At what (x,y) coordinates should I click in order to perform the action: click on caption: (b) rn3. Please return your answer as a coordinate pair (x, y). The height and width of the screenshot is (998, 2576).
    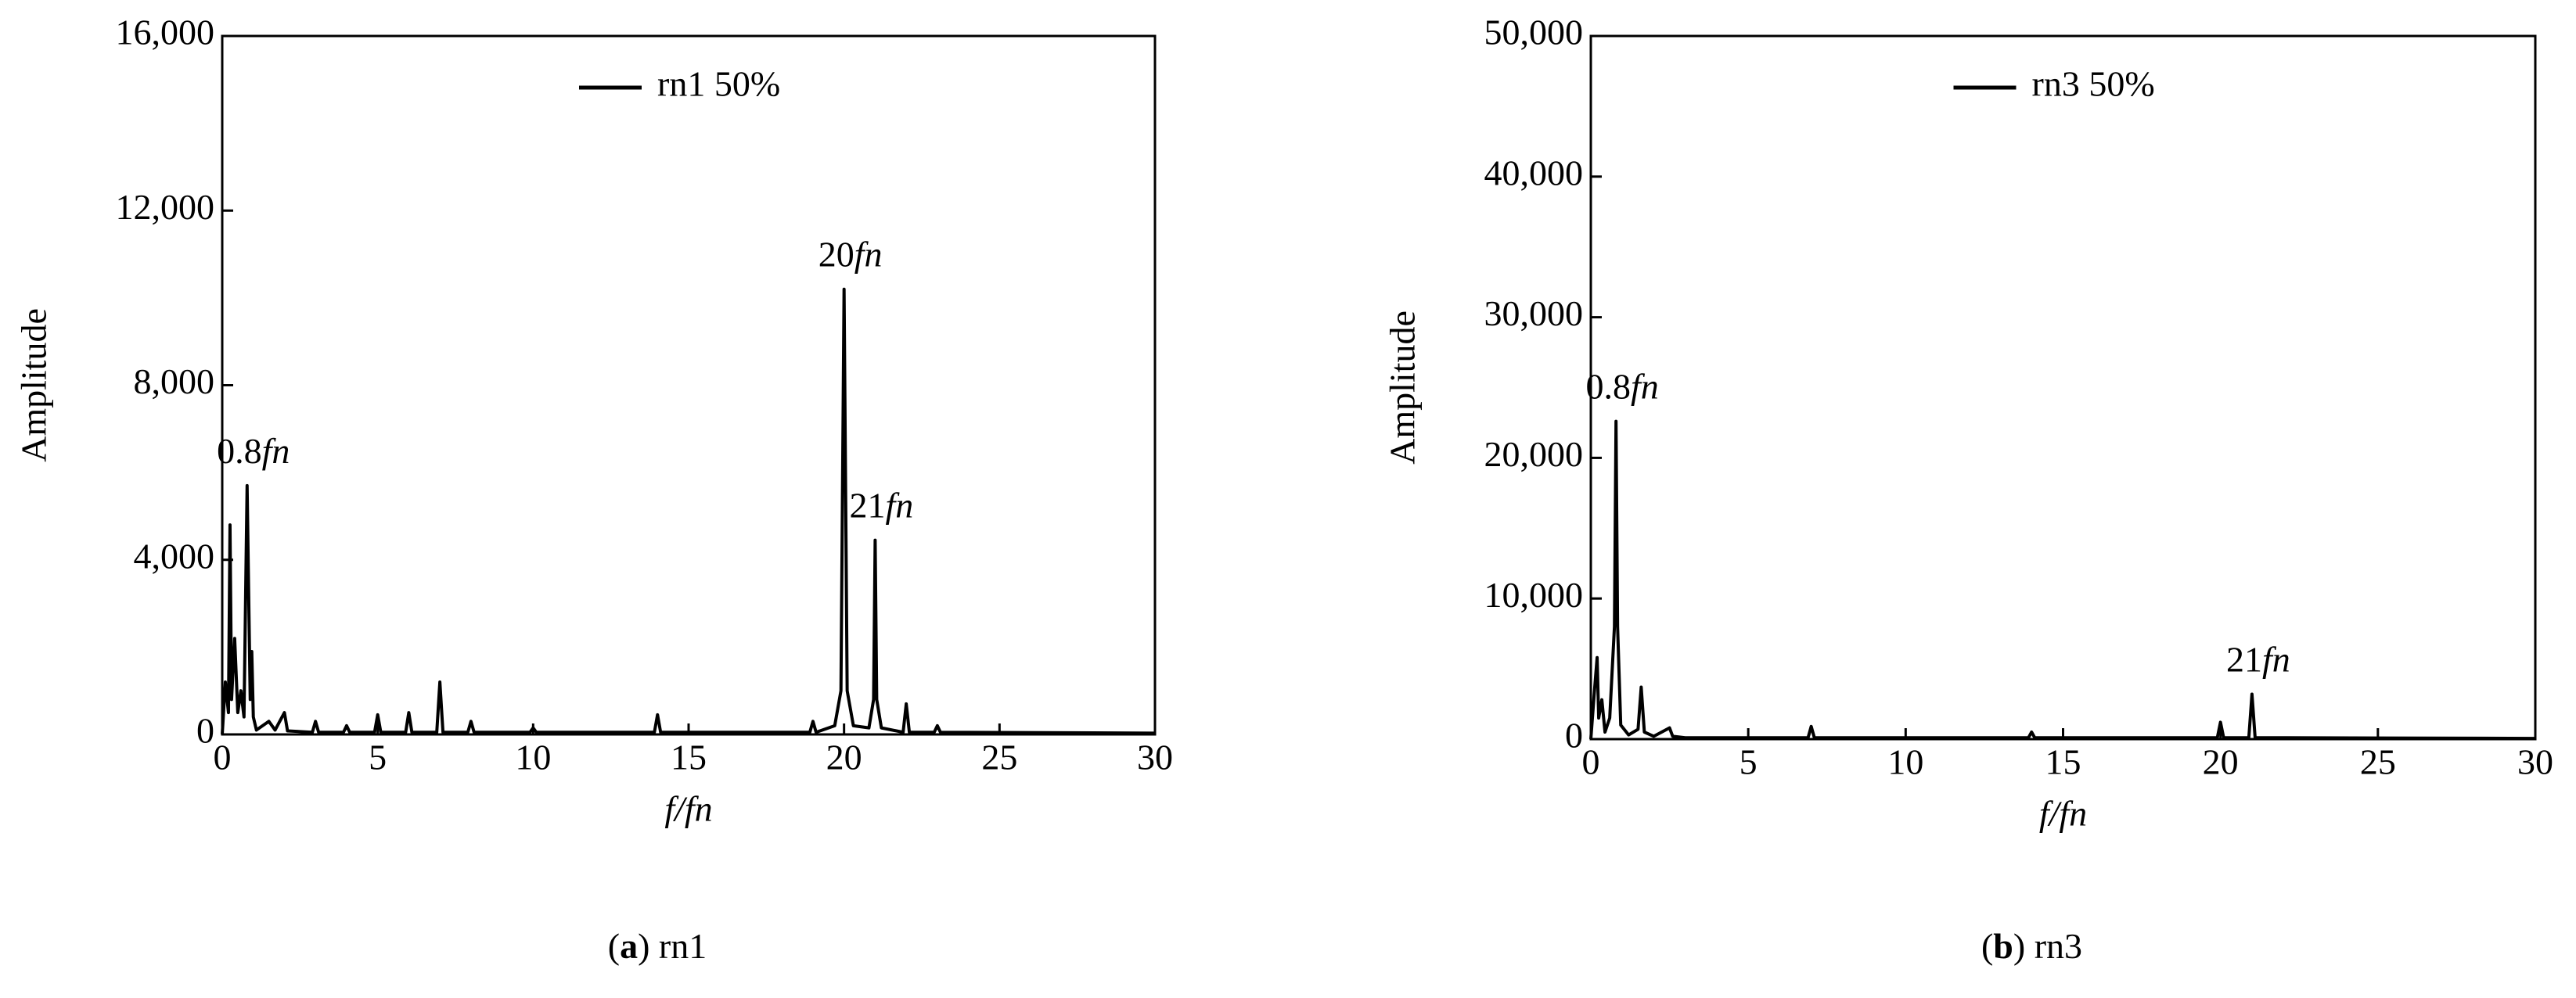
    Looking at the image, I should click on (2032, 946).